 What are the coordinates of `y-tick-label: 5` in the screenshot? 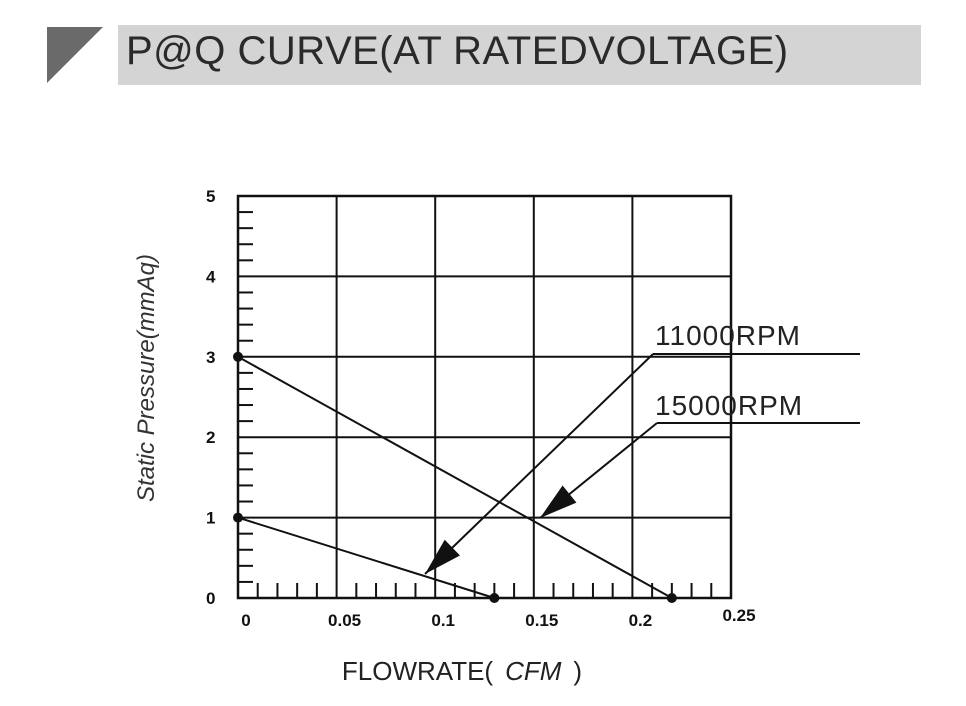 It's located at (210, 196).